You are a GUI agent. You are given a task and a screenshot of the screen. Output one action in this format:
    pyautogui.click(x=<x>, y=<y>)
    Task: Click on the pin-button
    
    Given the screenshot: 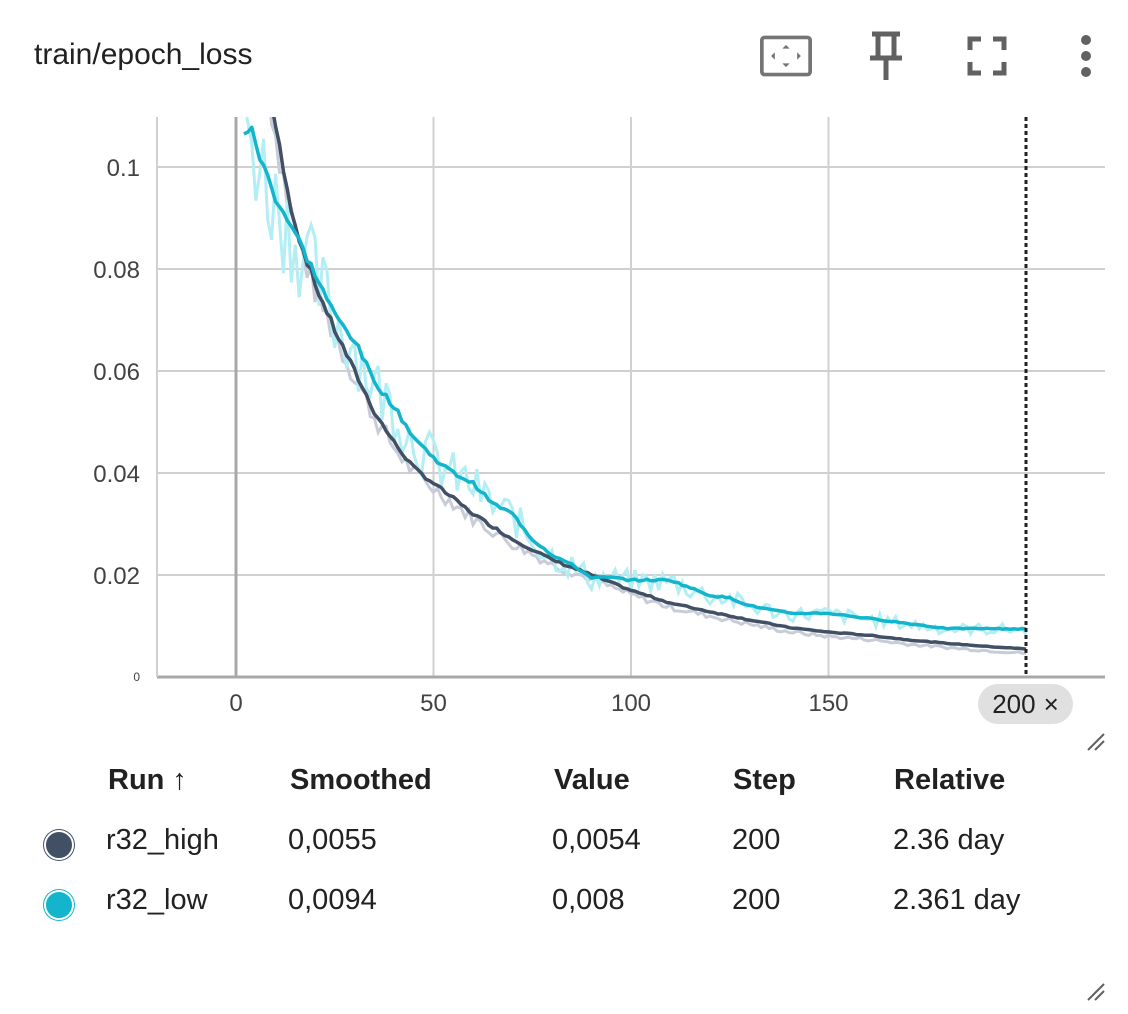 What is the action you would take?
    pyautogui.click(x=886, y=56)
    